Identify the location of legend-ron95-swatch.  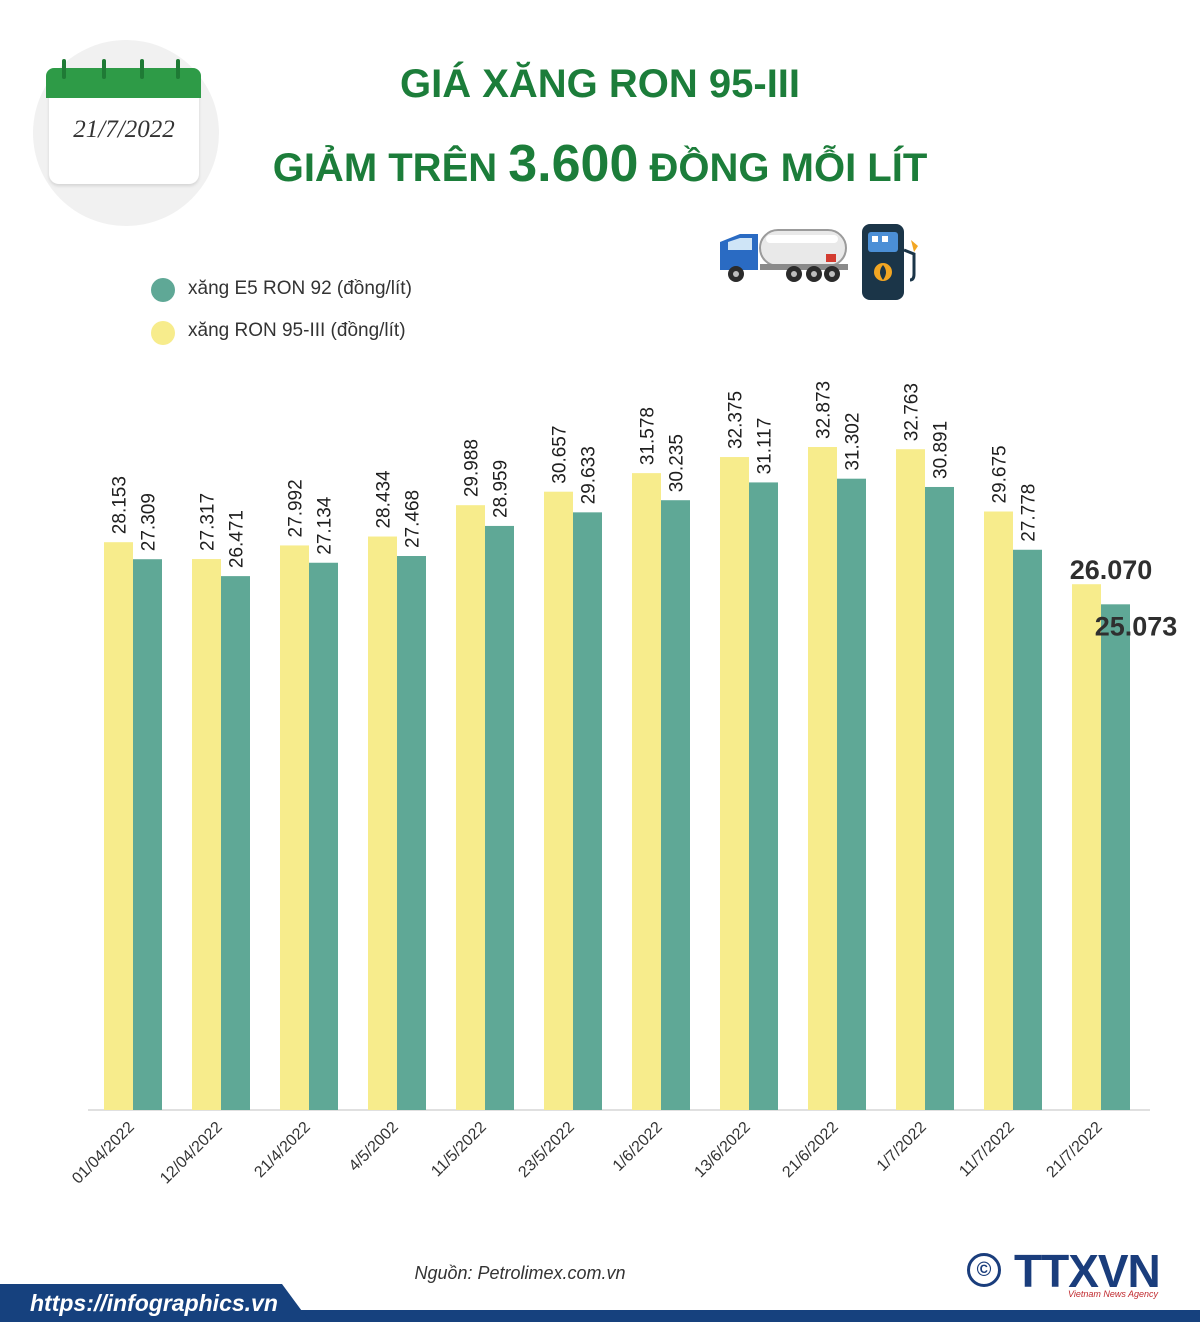
(163, 333).